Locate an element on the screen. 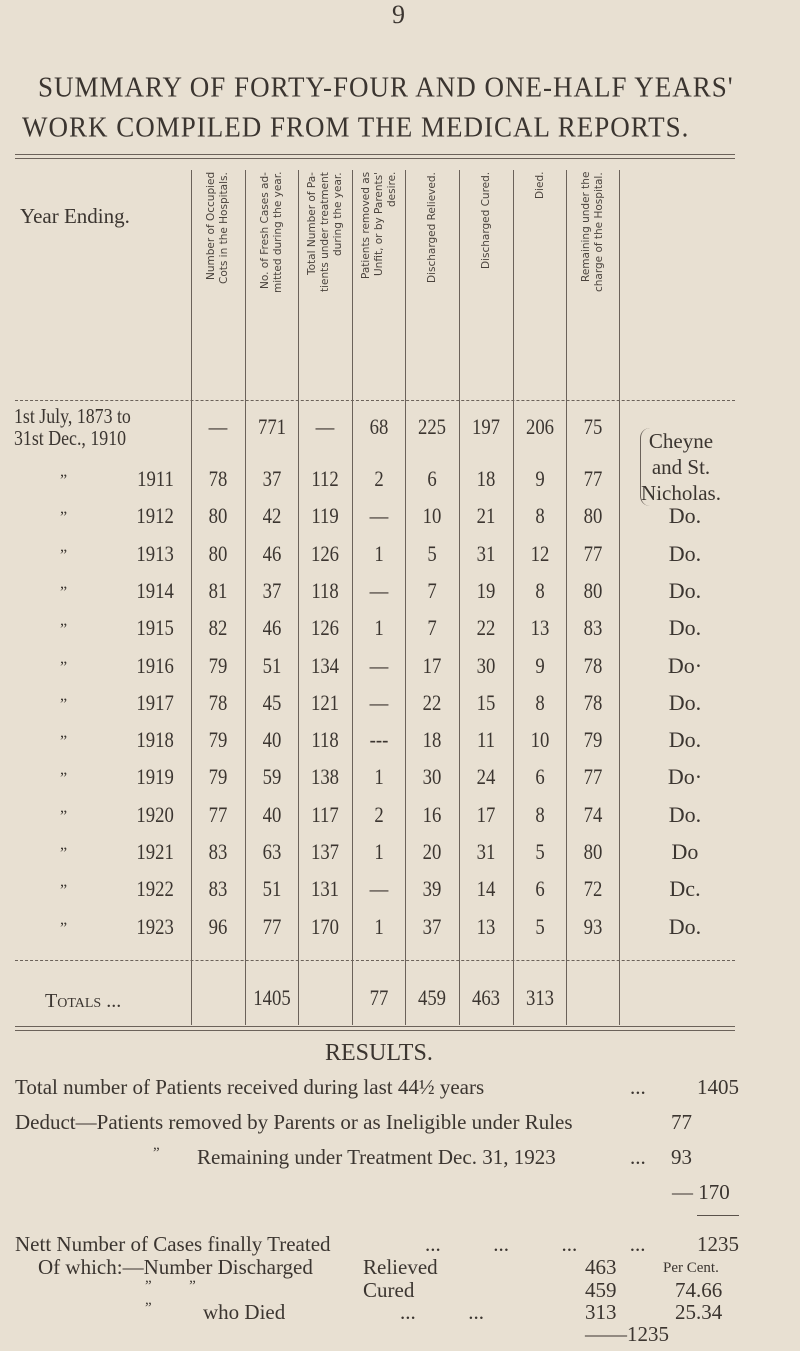 The width and height of the screenshot is (800, 1351). hospital-note: Do· is located at coordinates (685, 665).